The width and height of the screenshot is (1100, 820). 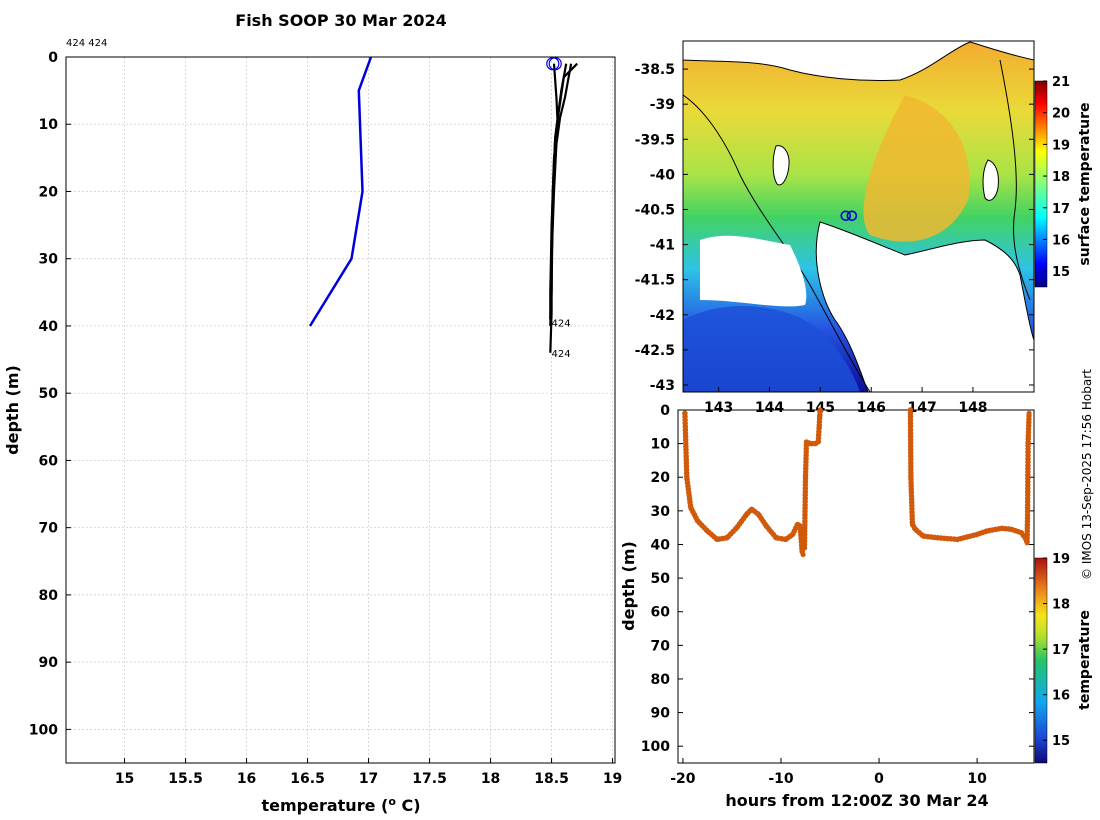 I want to click on map-frame, so click(x=858, y=216).